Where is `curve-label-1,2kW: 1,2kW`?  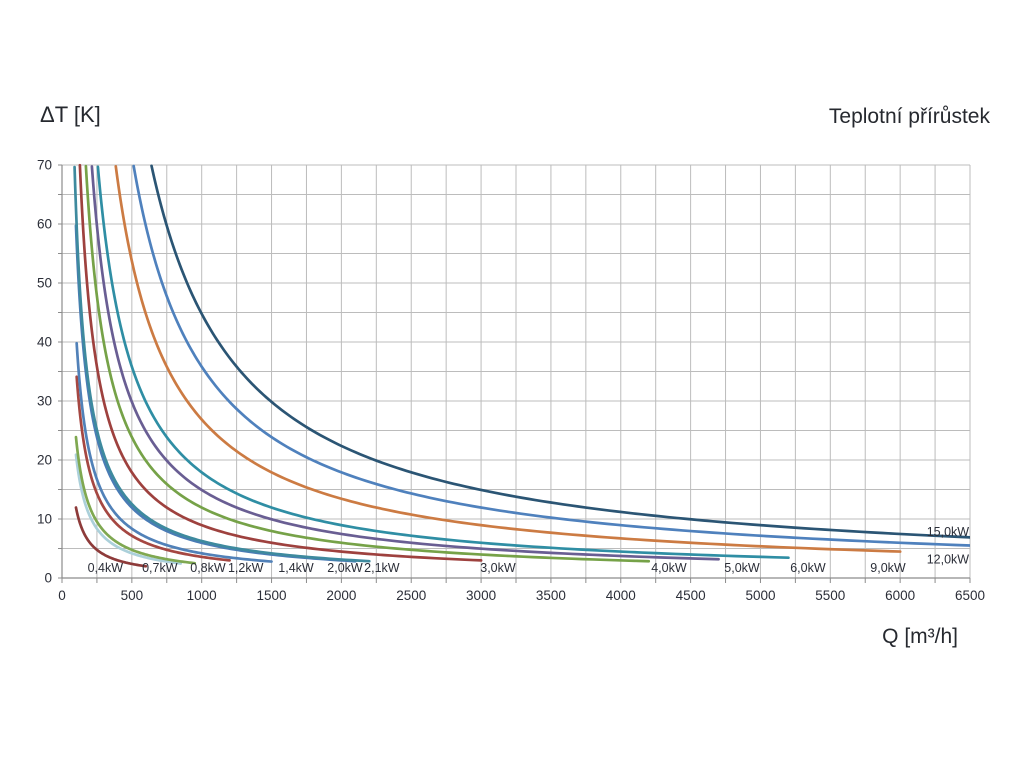
curve-label-1,2kW: 1,2kW is located at coordinates (246, 568).